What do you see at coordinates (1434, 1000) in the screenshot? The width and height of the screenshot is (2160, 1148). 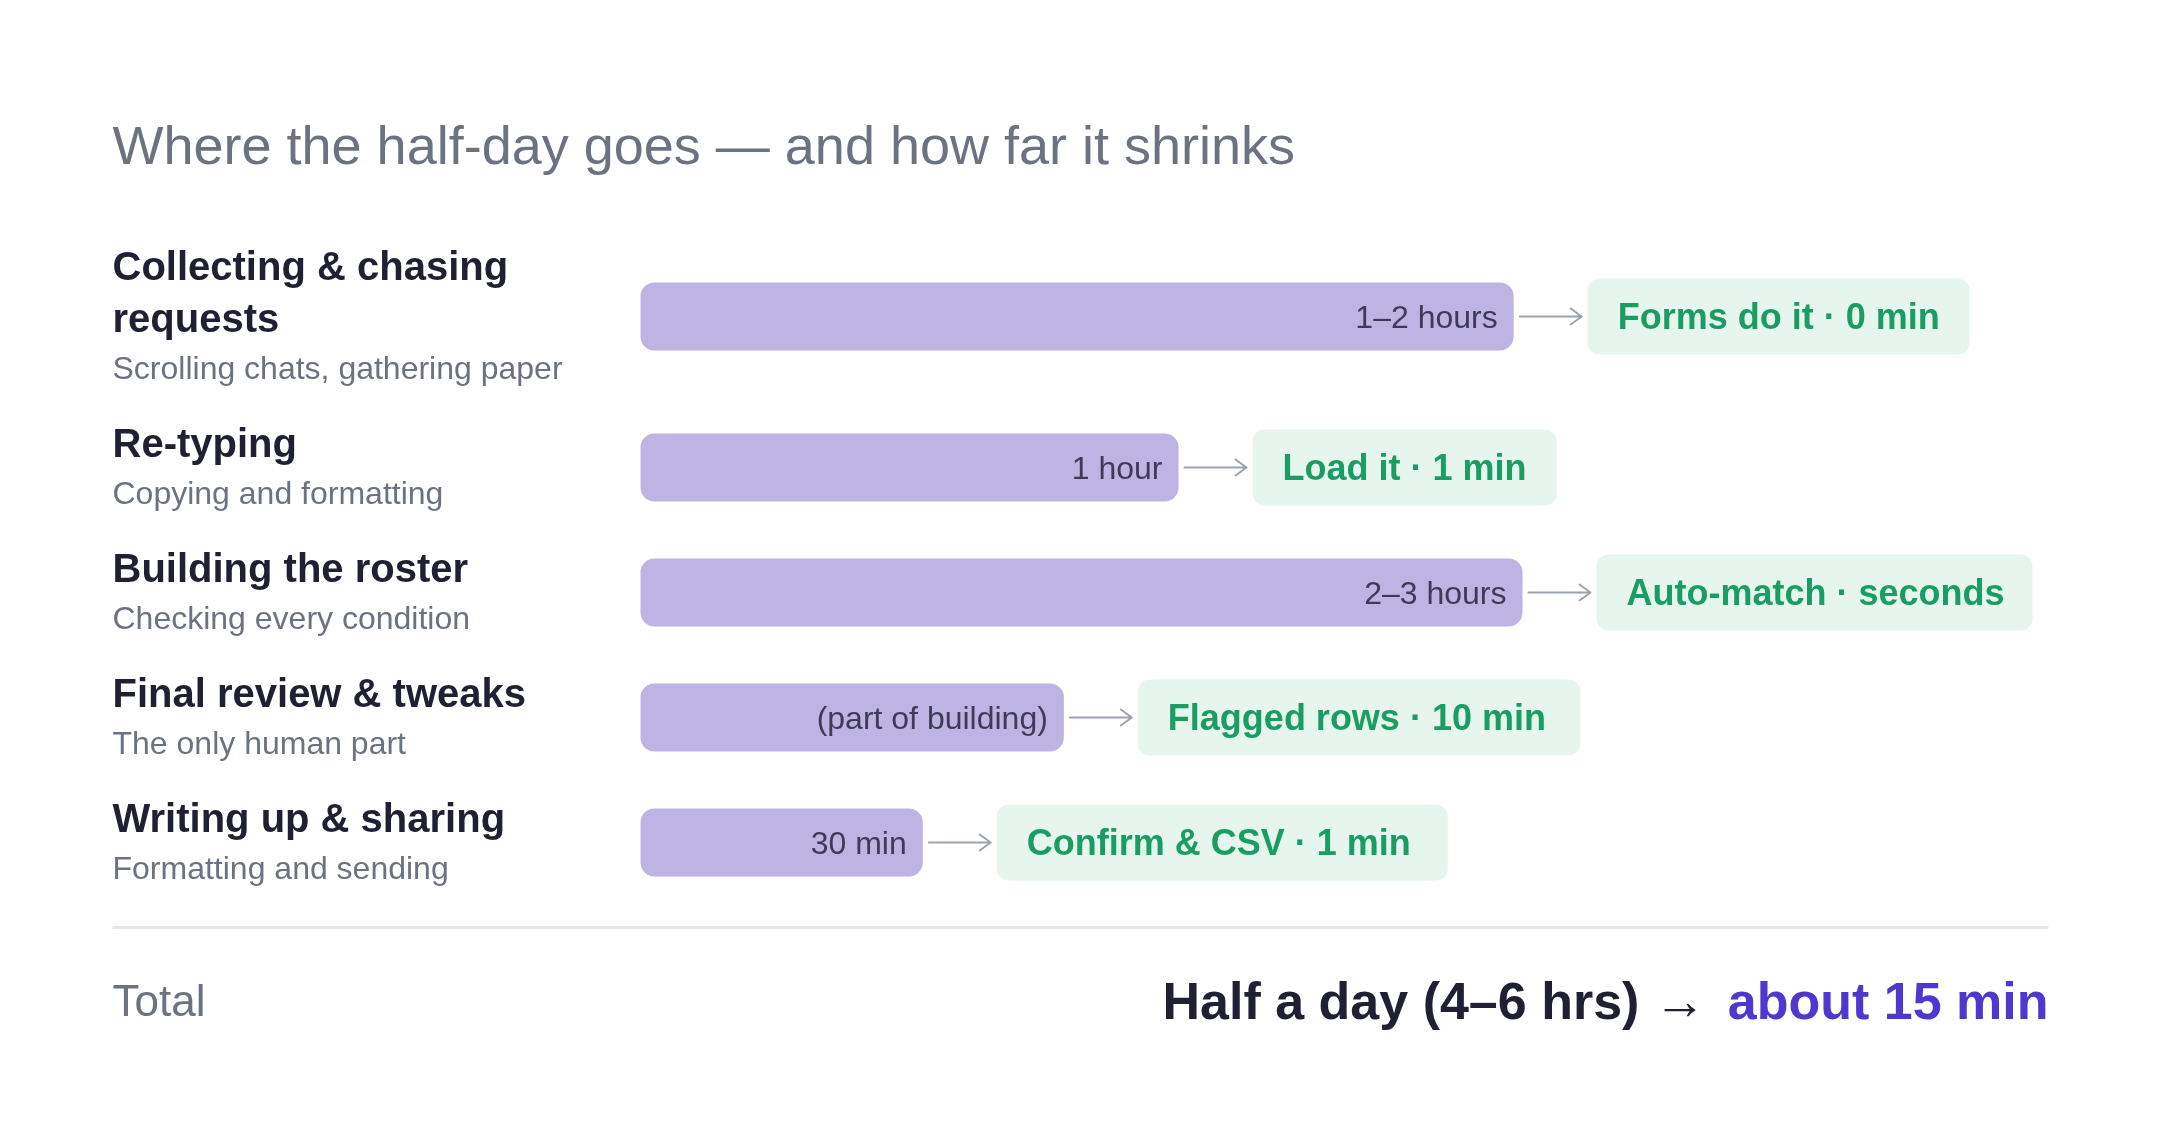 I see `text: Half a day (4–6 hrs) →` at bounding box center [1434, 1000].